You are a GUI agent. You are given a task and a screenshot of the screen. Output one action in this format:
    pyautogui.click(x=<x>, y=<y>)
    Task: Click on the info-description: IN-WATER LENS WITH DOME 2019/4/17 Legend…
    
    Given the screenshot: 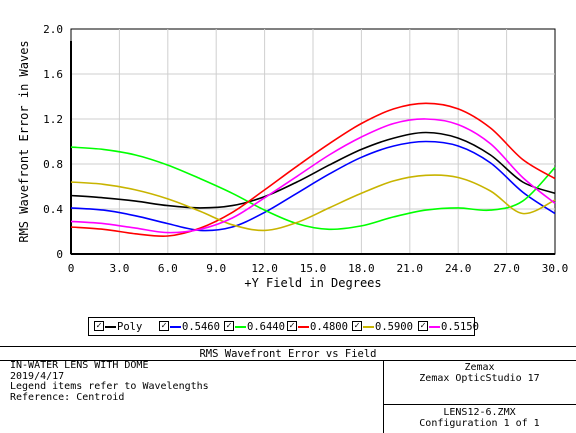 What is the action you would take?
    pyautogui.click(x=109, y=381)
    